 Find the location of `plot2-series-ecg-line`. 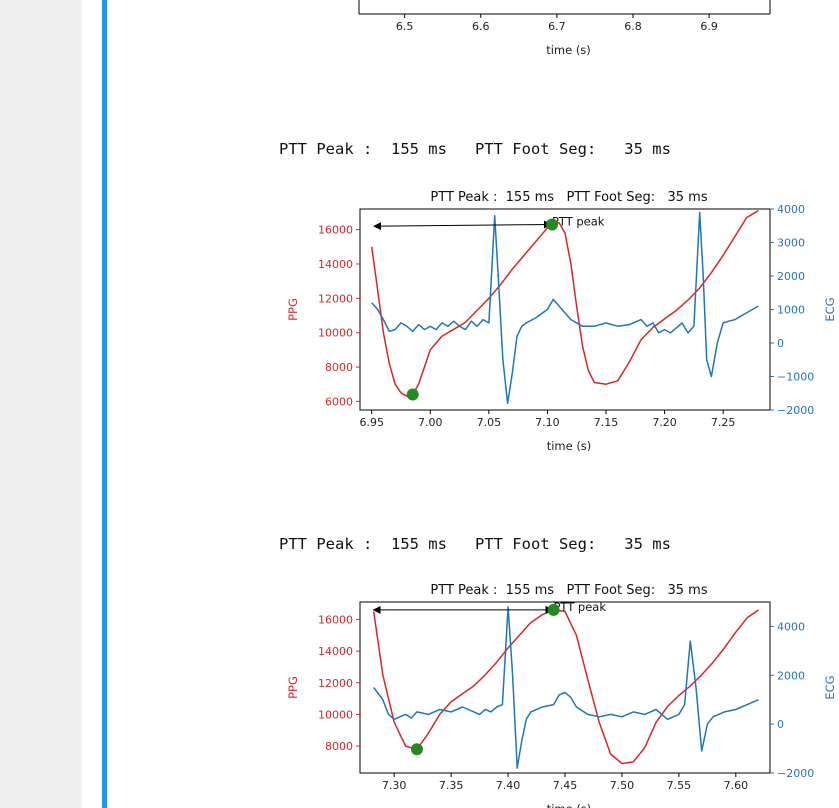

plot2-series-ecg-line is located at coordinates (566, 687).